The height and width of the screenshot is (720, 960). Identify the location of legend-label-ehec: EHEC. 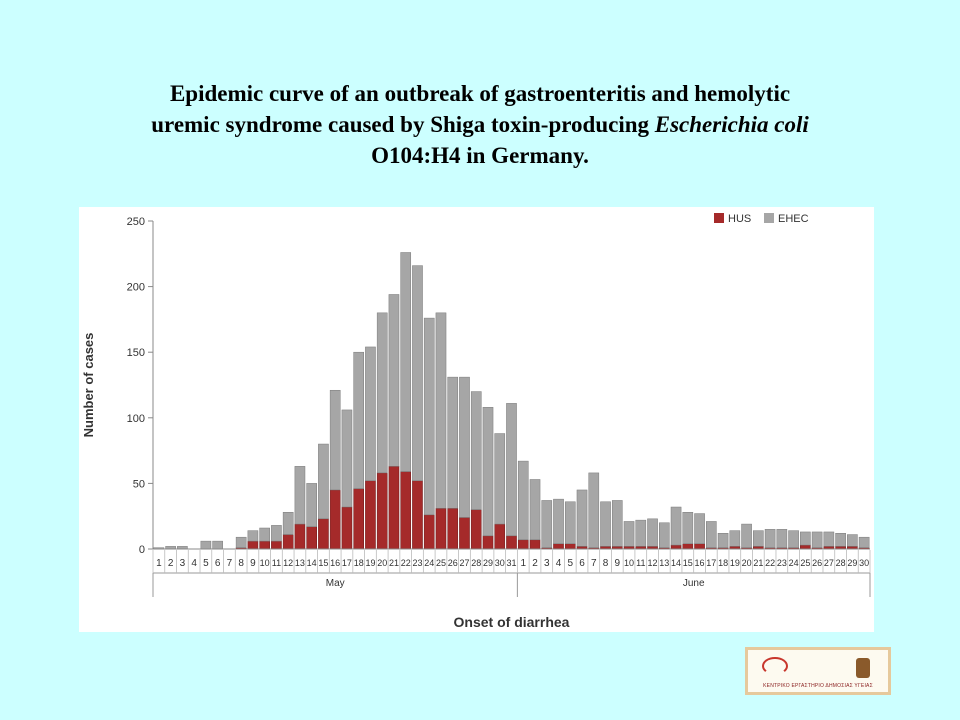
(793, 219).